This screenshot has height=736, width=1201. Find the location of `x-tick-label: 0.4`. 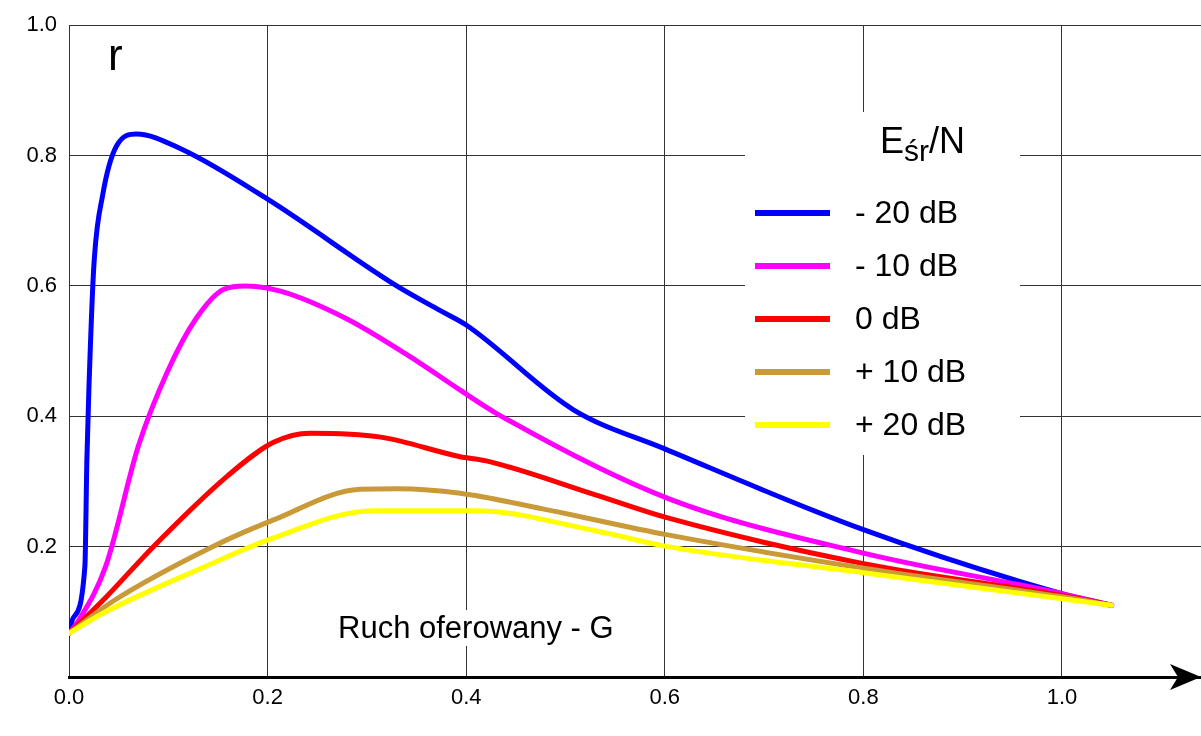

x-tick-label: 0.4 is located at coordinates (466, 697).